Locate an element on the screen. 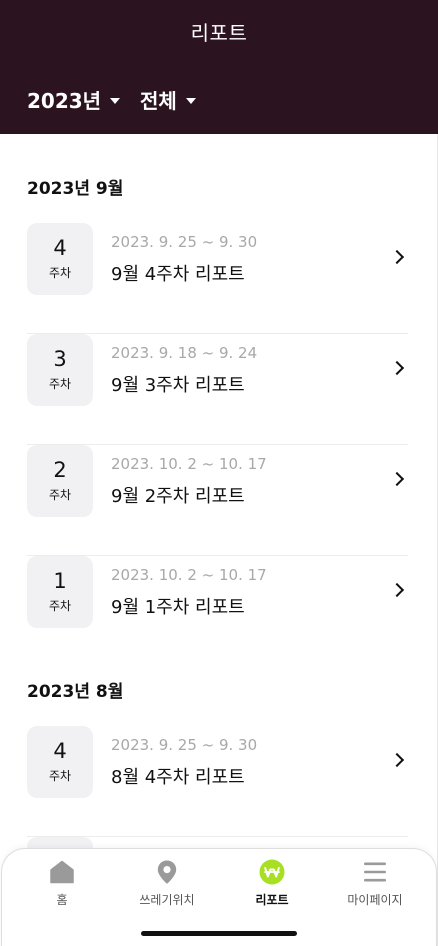 The image size is (438, 946). tab-home: 홈 is located at coordinates (62, 883).